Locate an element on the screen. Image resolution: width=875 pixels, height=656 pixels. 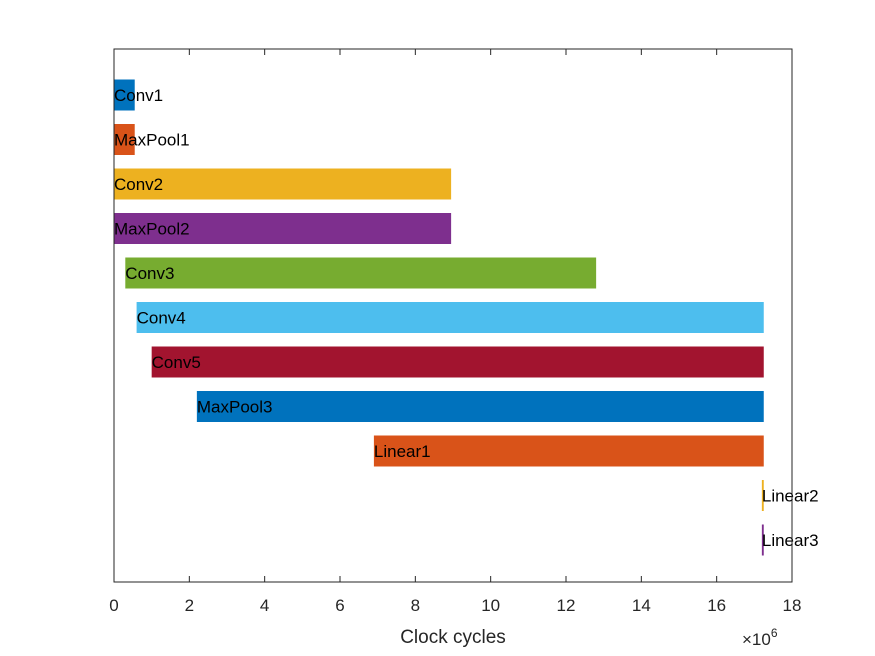
x-tick-label: 2 is located at coordinates (189, 605).